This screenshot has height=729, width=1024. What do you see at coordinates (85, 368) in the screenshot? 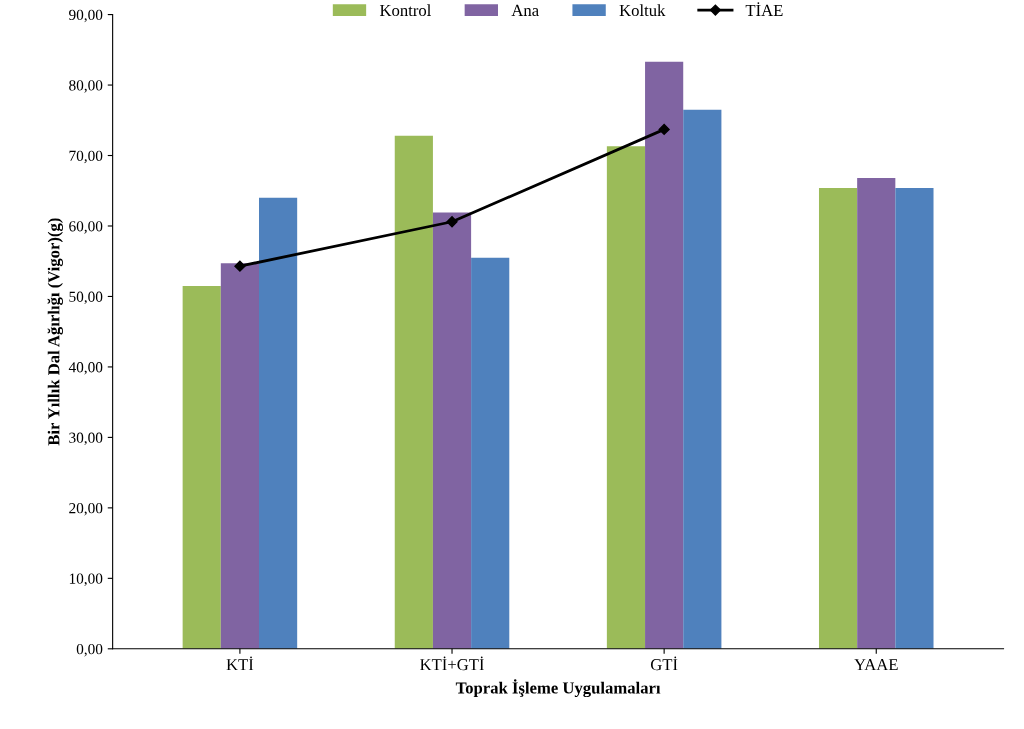
I see `y-tick-label: 40,00` at bounding box center [85, 368].